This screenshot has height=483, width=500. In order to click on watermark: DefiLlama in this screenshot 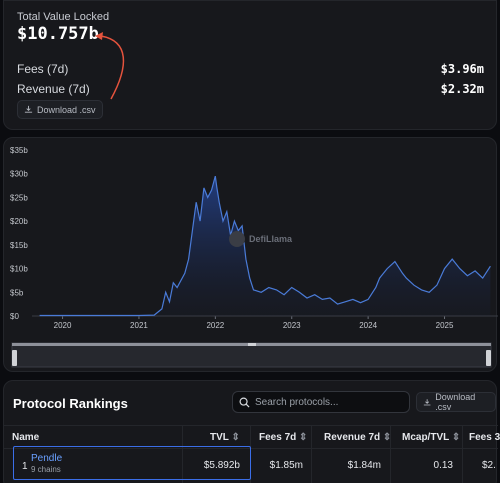, I will do `click(261, 239)`.